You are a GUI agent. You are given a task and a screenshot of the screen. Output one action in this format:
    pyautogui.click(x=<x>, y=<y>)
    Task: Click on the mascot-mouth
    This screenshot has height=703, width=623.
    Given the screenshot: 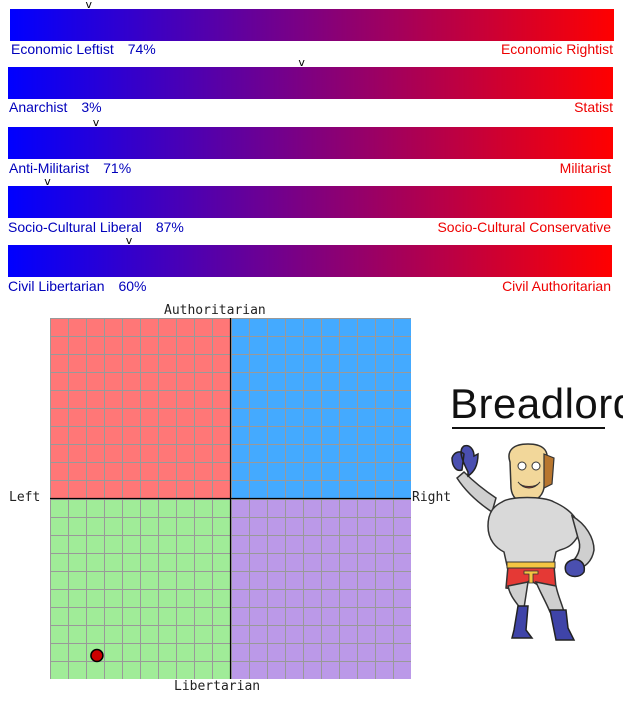 What is the action you would take?
    pyautogui.click(x=529, y=485)
    